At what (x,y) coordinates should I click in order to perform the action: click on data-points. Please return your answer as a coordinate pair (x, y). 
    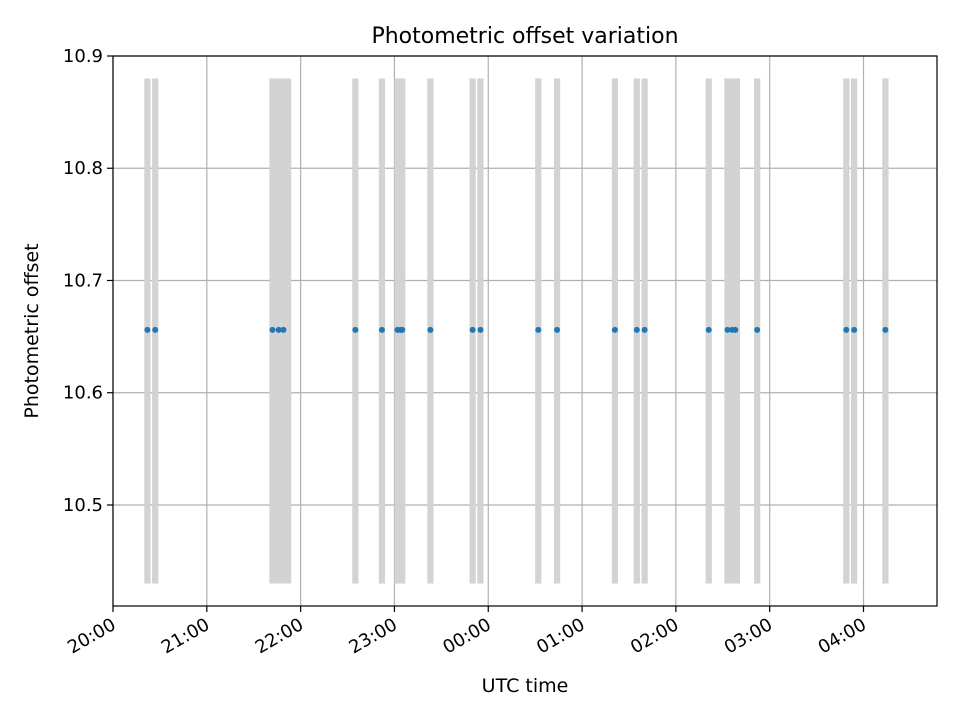
    Looking at the image, I should click on (516, 329).